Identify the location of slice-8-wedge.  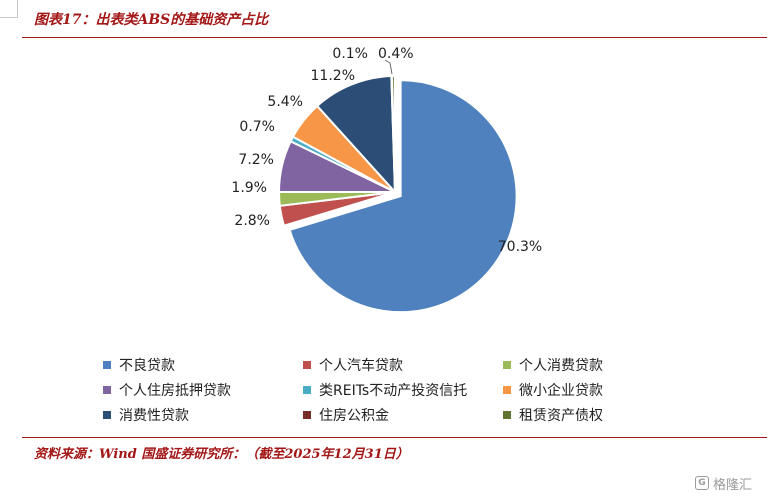
(393, 133).